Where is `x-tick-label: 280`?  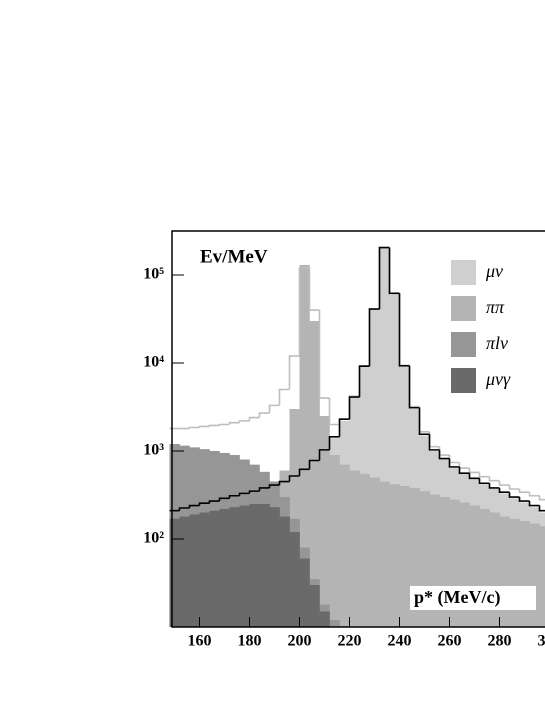 x-tick-label: 280 is located at coordinates (500, 641).